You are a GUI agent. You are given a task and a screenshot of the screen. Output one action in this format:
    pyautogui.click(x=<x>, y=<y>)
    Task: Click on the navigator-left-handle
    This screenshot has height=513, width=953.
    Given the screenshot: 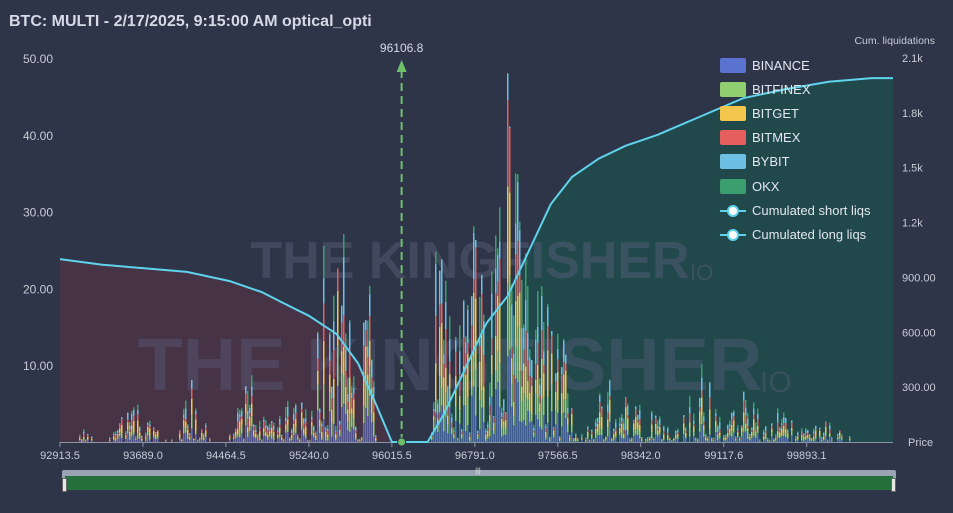 What is the action you would take?
    pyautogui.click(x=64, y=485)
    